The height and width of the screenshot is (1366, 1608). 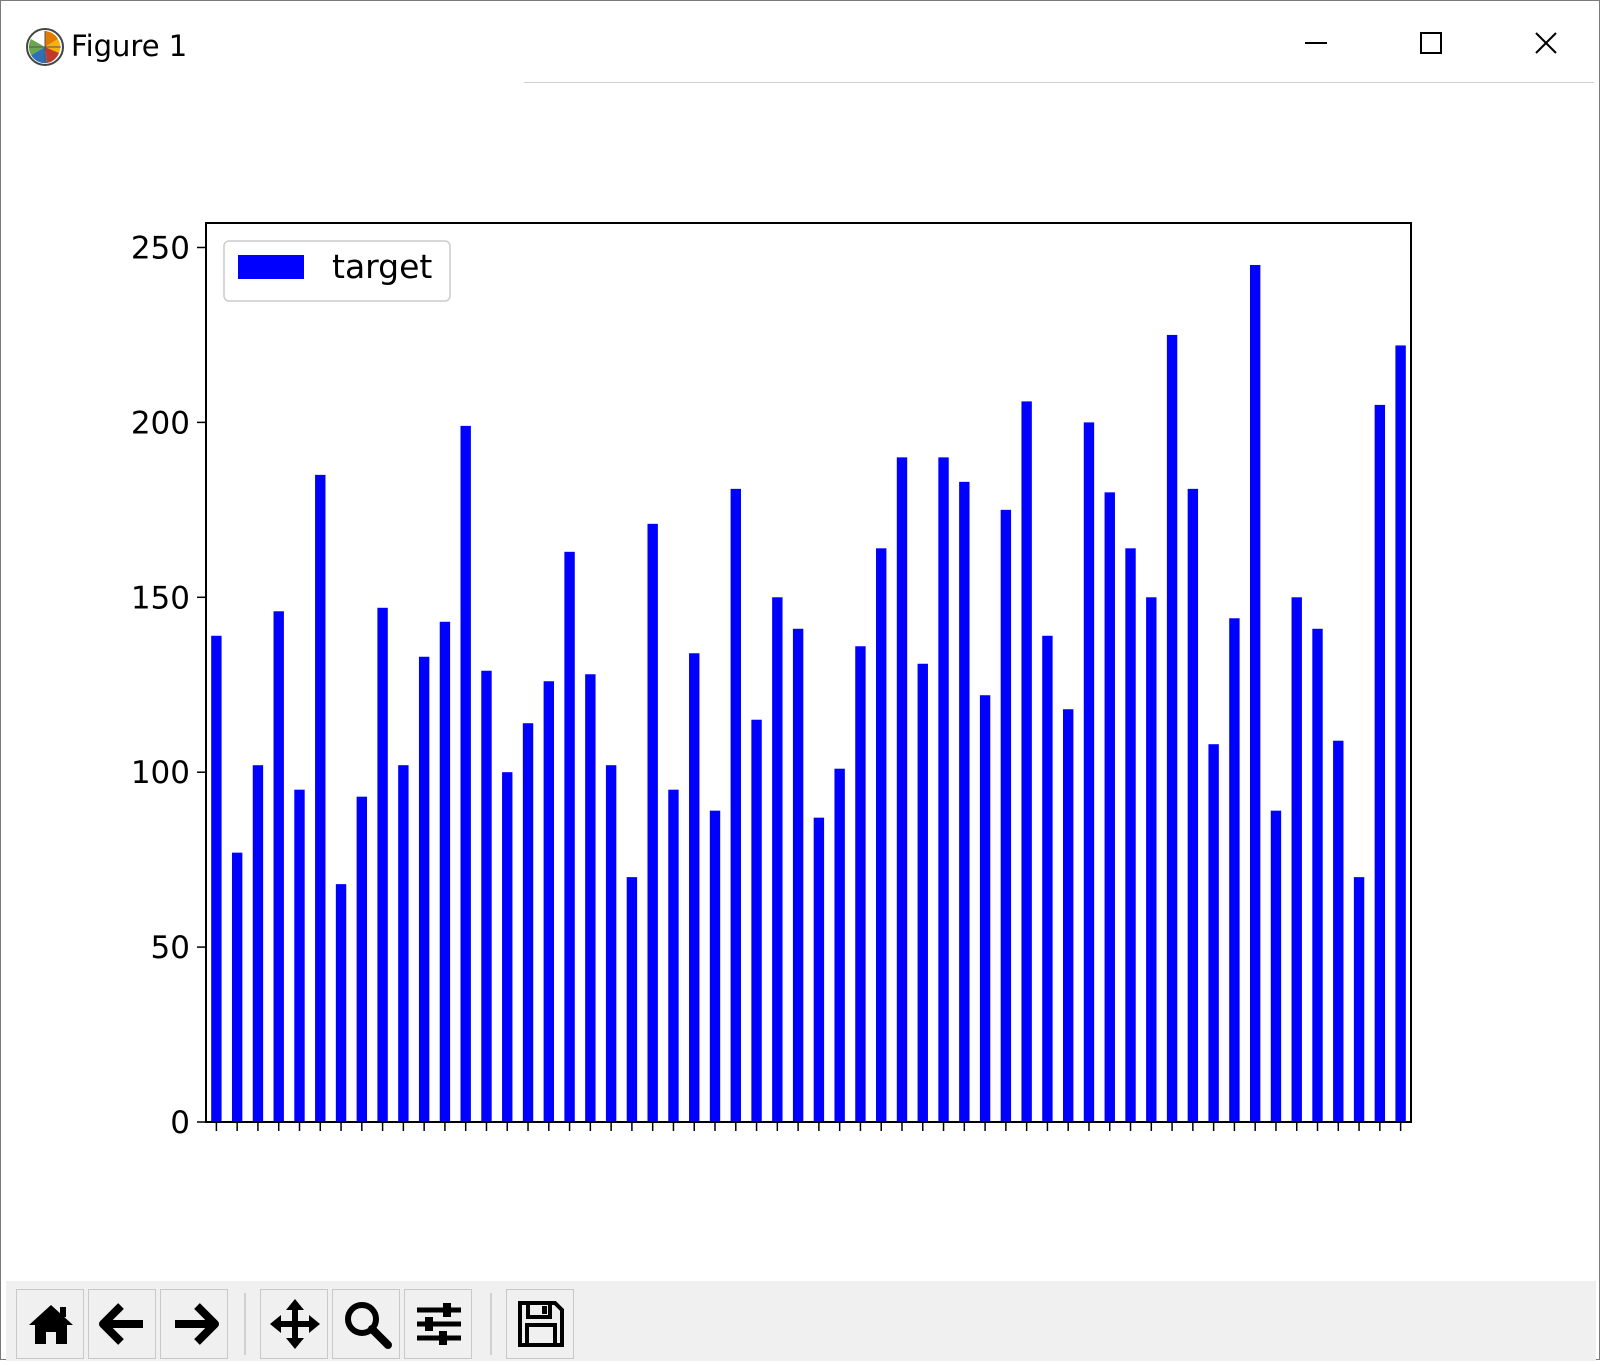 What do you see at coordinates (160, 248) in the screenshot?
I see `y-tick-label: 250` at bounding box center [160, 248].